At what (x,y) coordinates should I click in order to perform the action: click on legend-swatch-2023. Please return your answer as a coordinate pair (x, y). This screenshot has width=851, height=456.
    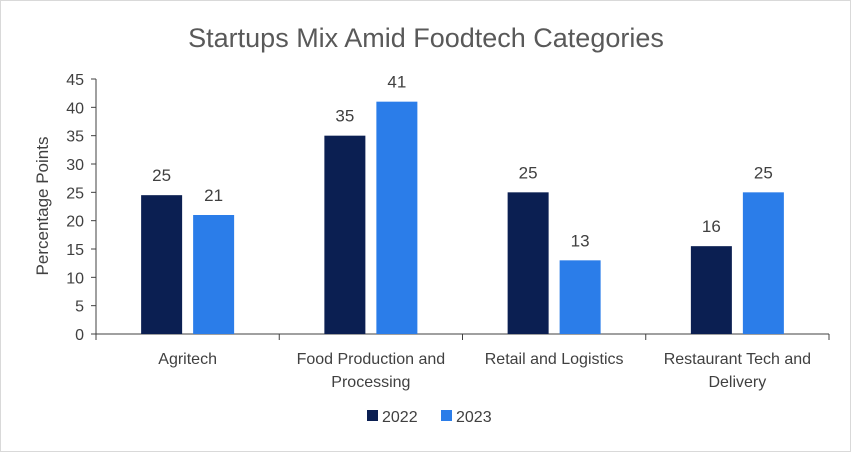
    Looking at the image, I should click on (446, 415).